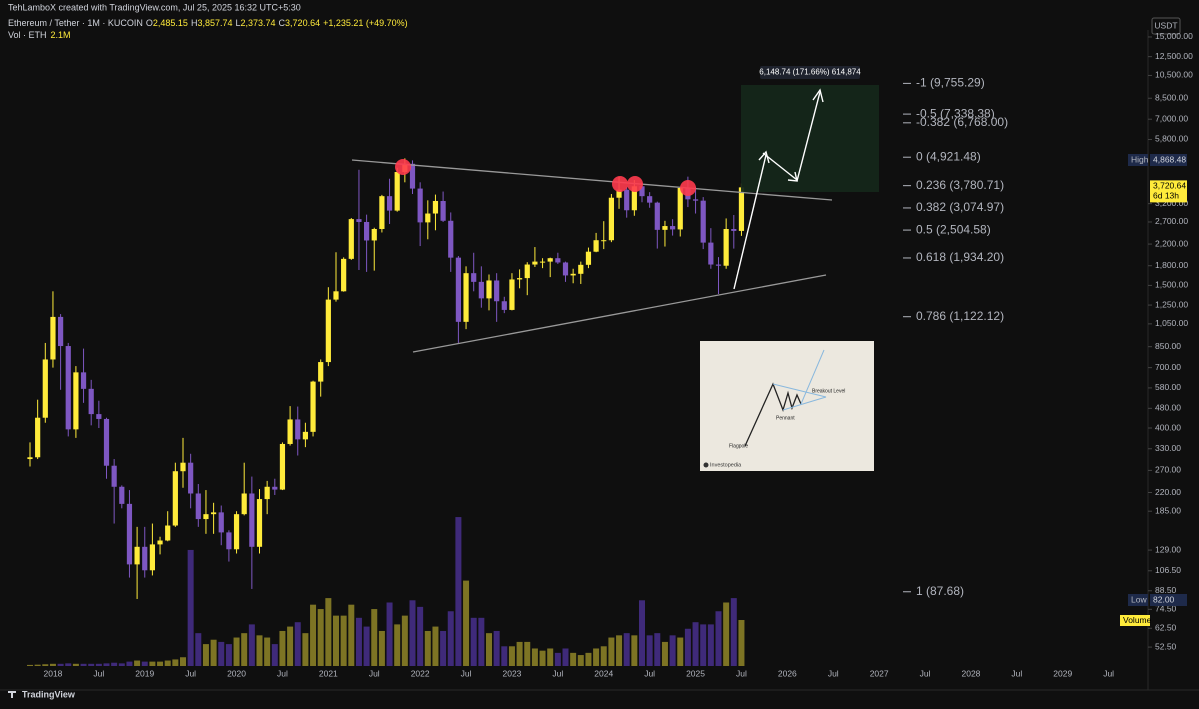 This screenshot has height=709, width=1199. Describe the element at coordinates (1168, 448) in the screenshot. I see `y-tick-label: 330.00` at that location.